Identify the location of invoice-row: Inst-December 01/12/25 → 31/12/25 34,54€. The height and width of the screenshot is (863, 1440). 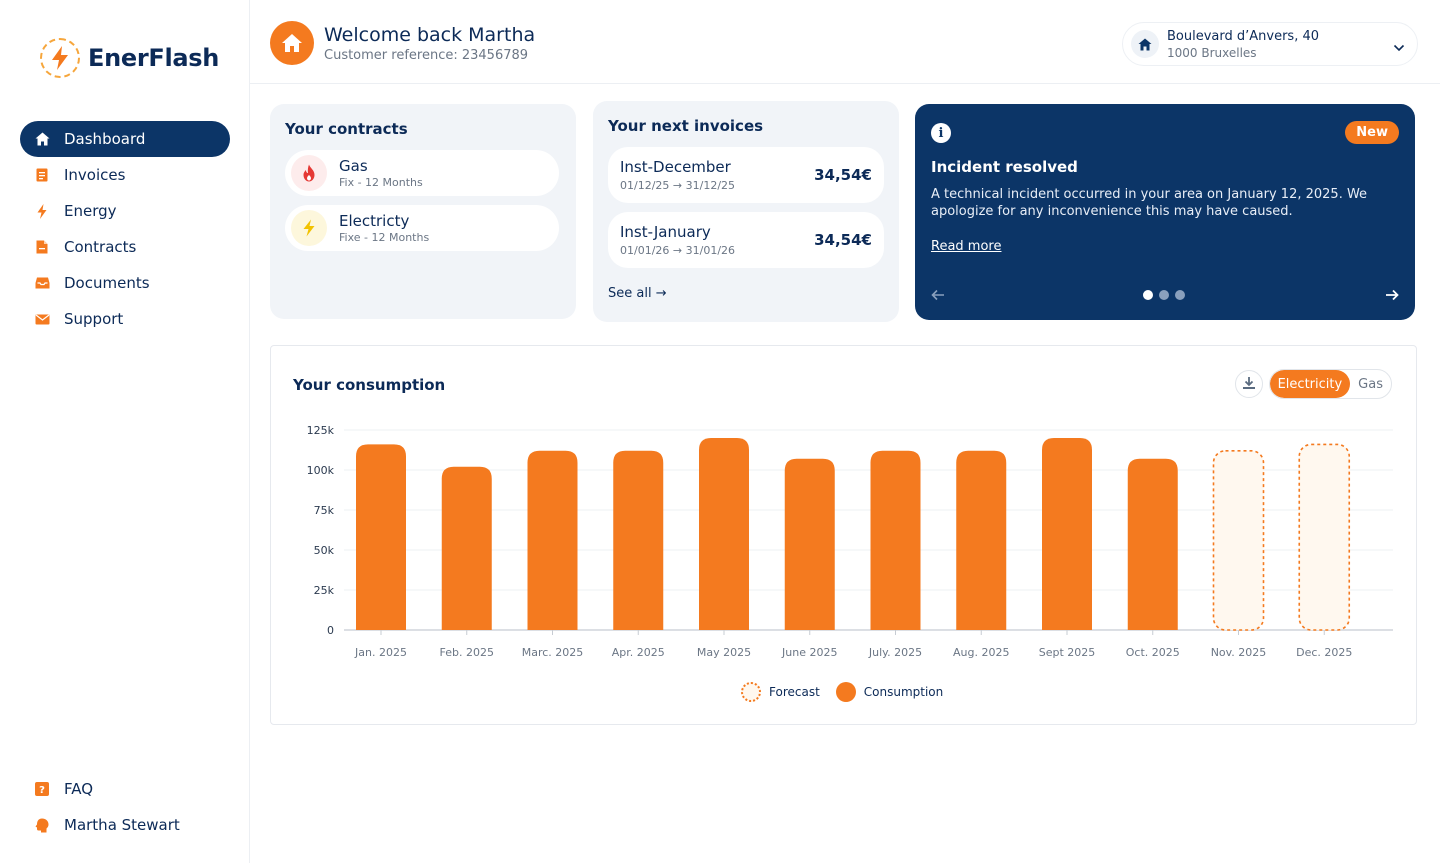
(746, 175).